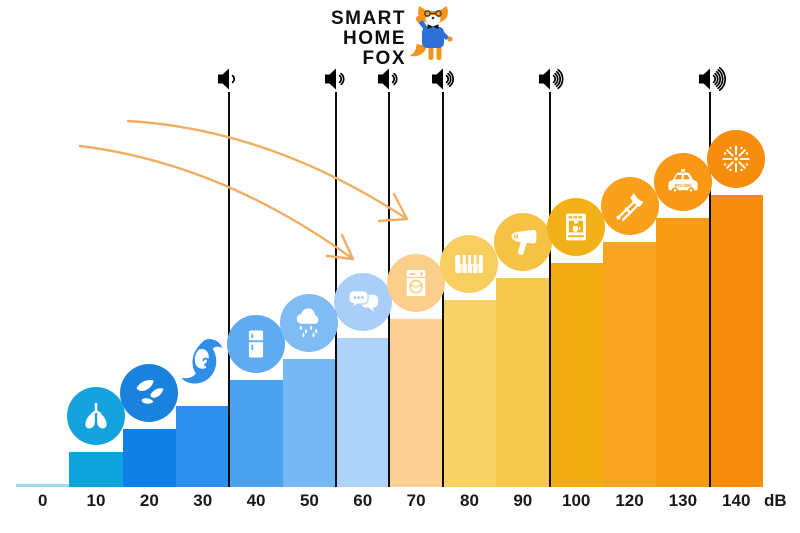 Image resolution: width=800 pixels, height=533 pixels. I want to click on rain-icon, so click(309, 323).